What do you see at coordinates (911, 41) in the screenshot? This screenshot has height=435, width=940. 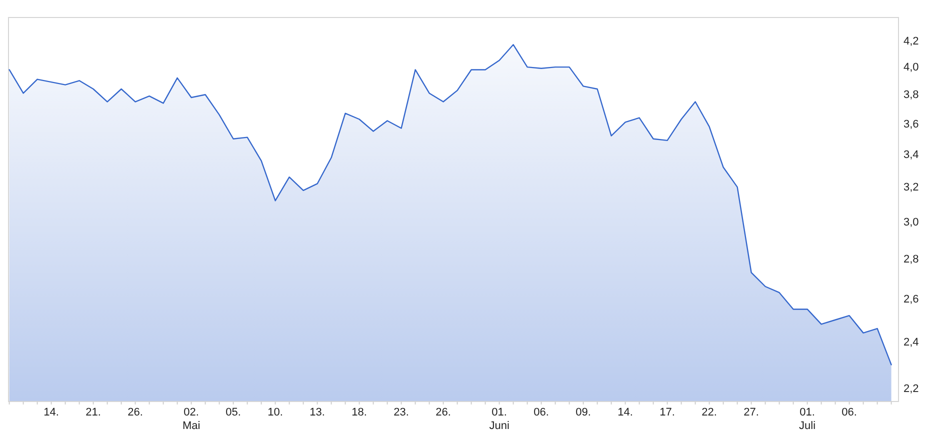 I see `y-tick-label: 4,2` at bounding box center [911, 41].